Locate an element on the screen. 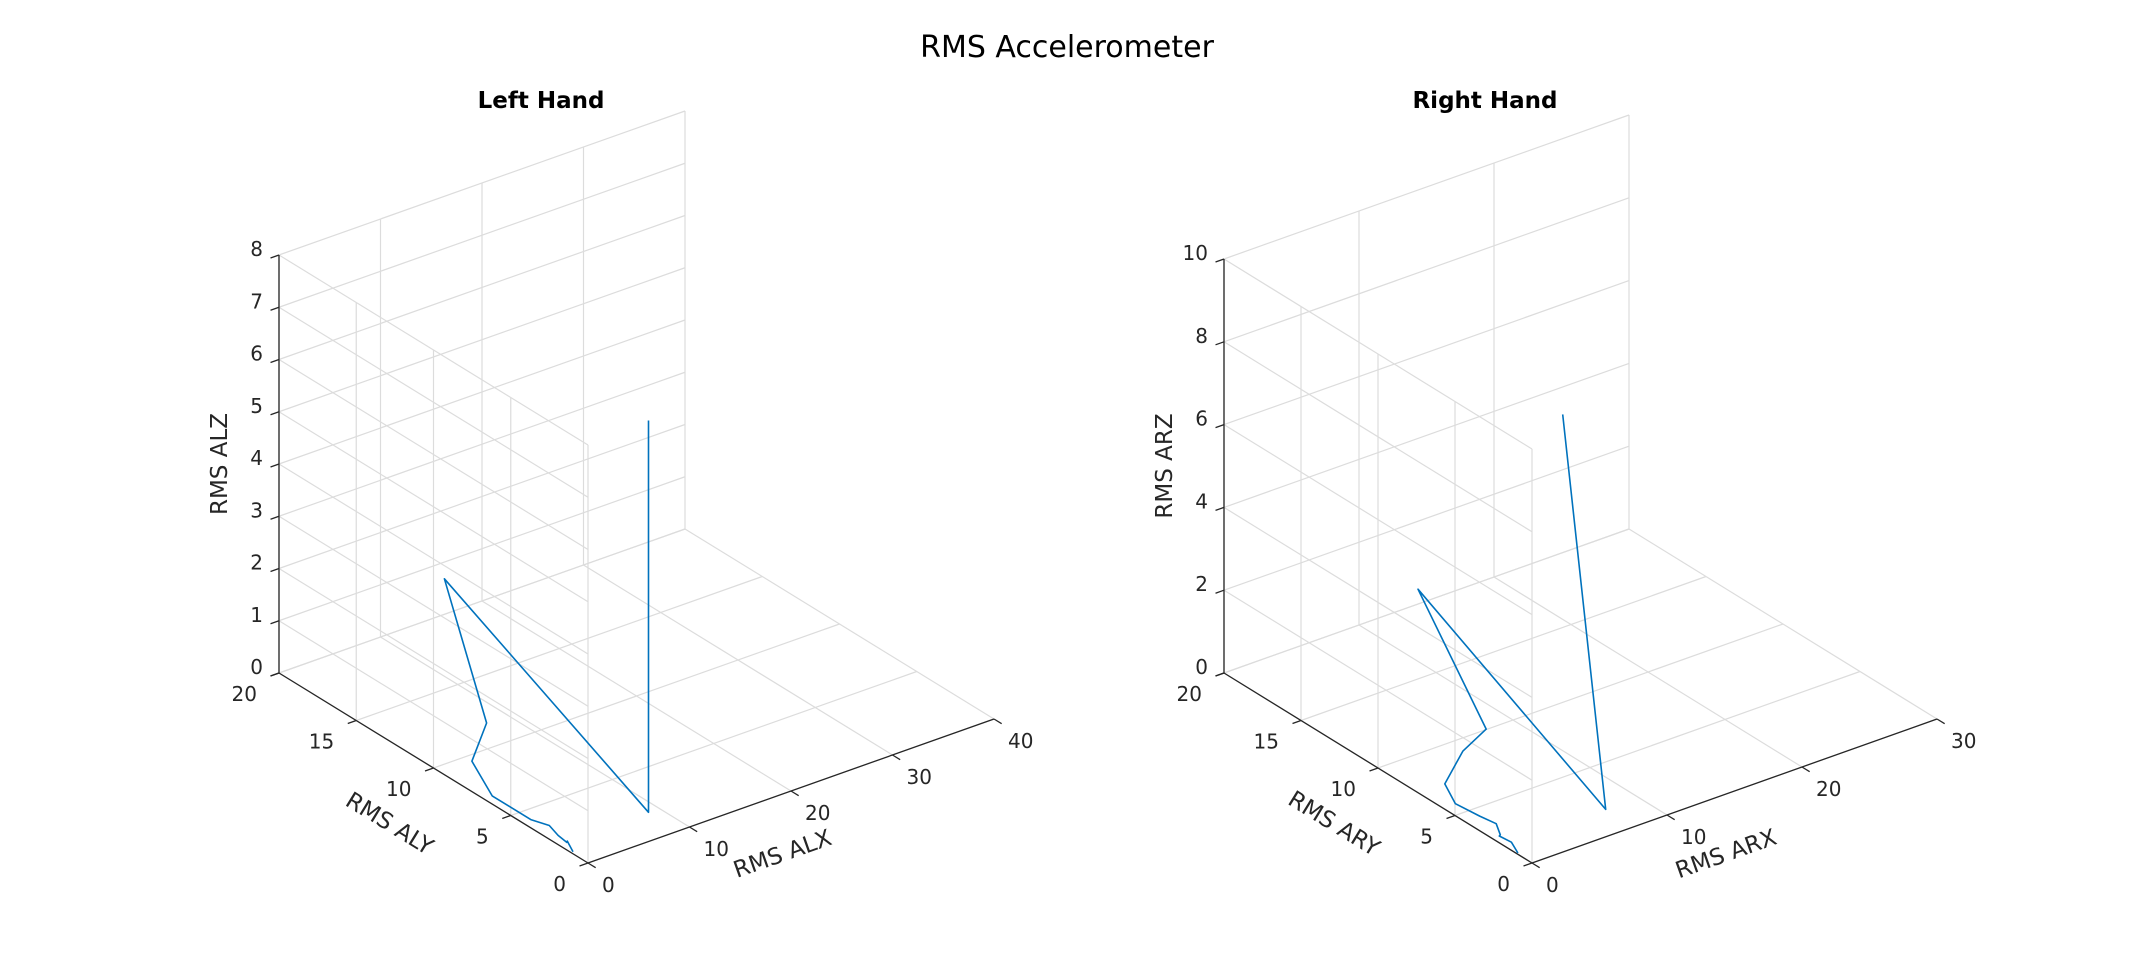 The width and height of the screenshot is (2134, 962). z-tick-label: 7 is located at coordinates (256, 301).